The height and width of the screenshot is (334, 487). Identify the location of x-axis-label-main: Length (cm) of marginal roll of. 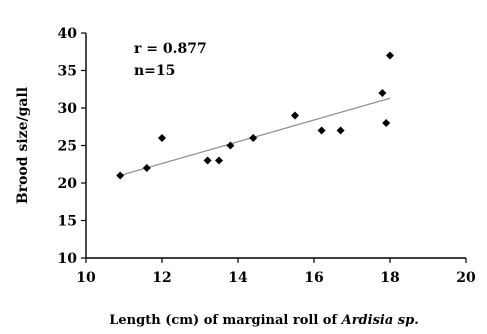
(225, 320).